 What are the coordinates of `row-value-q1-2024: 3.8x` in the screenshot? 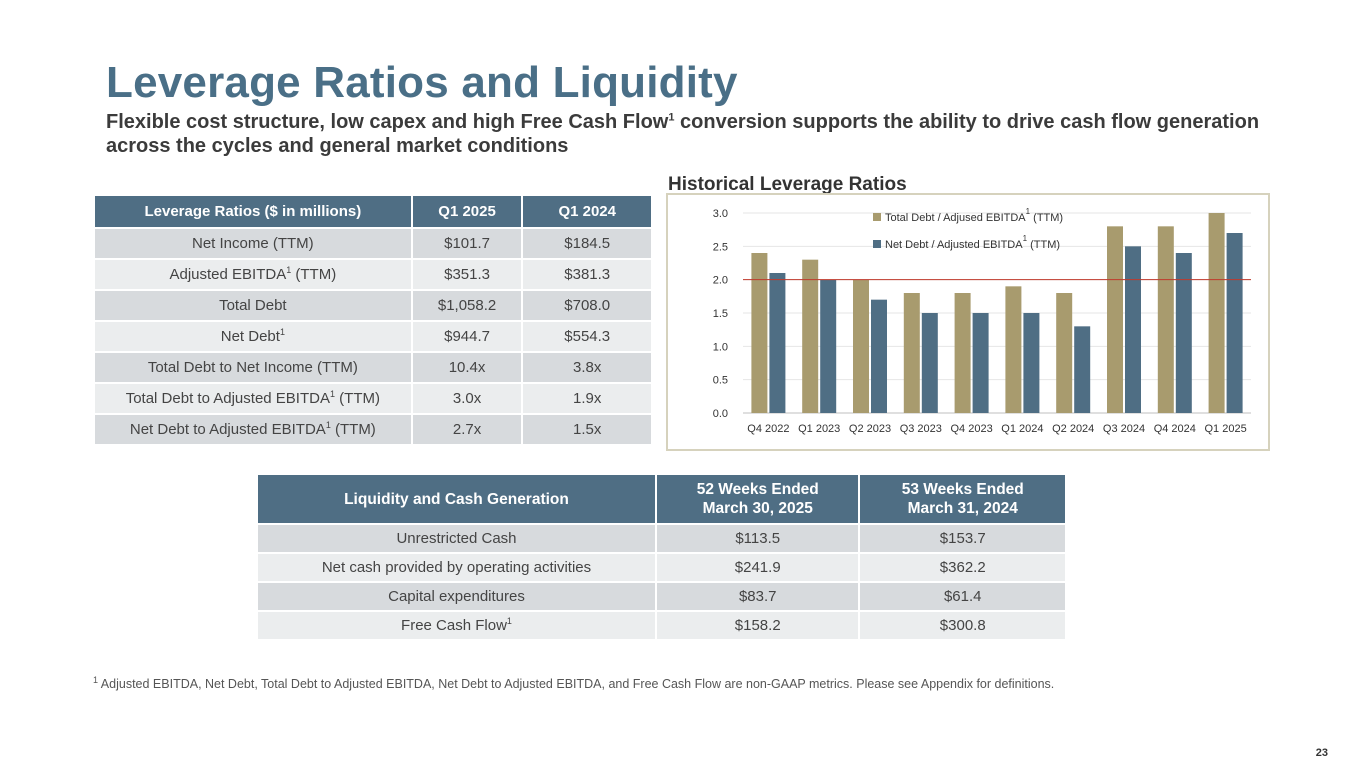 It's located at (587, 367).